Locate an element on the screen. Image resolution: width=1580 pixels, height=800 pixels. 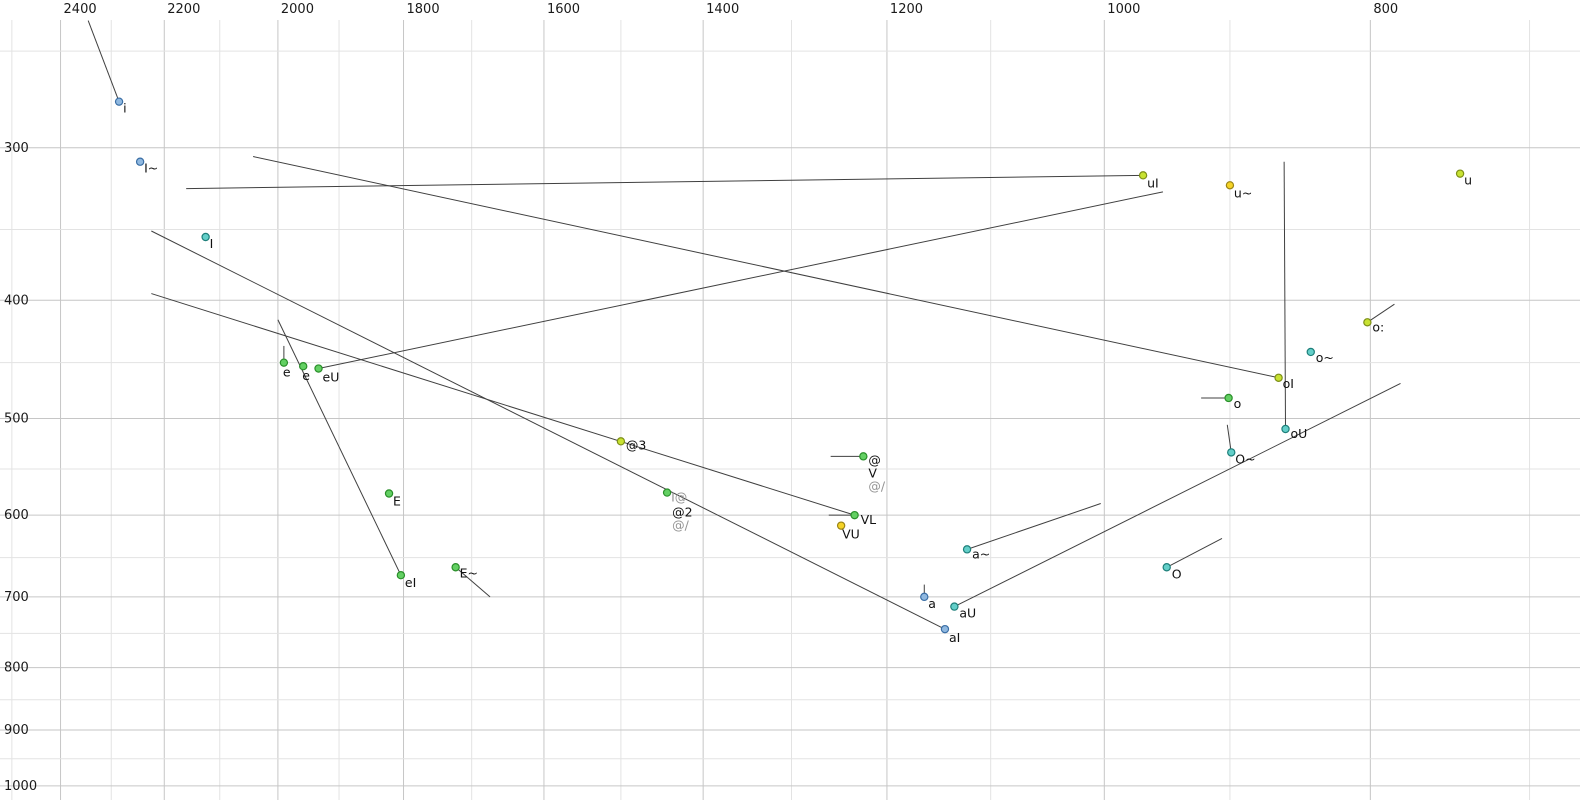
O~-trajectory is located at coordinates (1229, 438).